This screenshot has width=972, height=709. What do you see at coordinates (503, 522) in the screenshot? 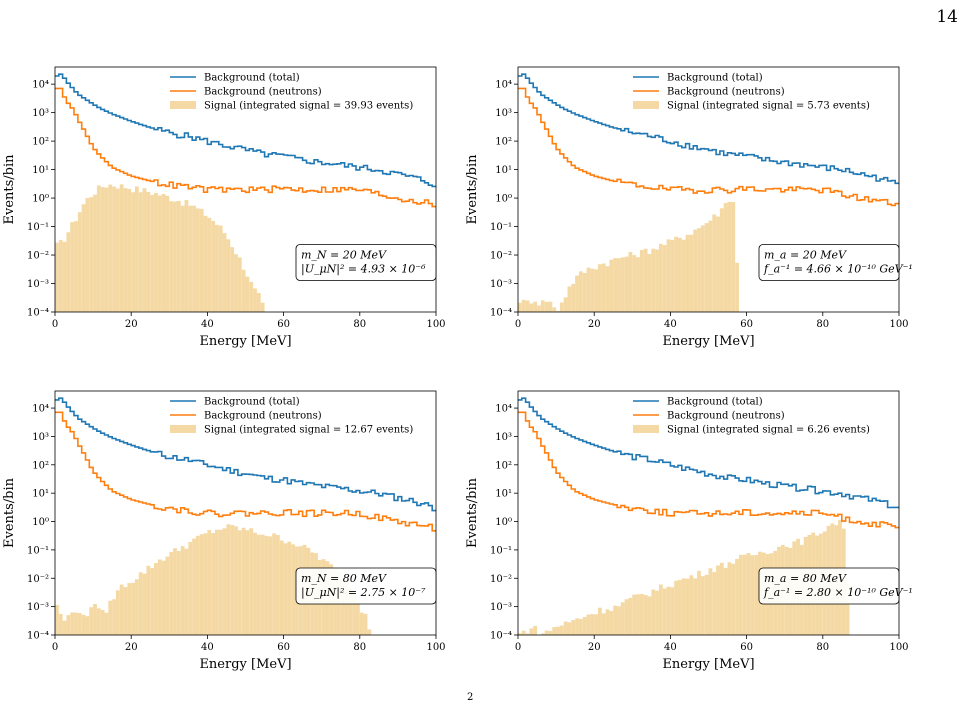
I see `y-tick-label: 10⁰` at bounding box center [503, 522].